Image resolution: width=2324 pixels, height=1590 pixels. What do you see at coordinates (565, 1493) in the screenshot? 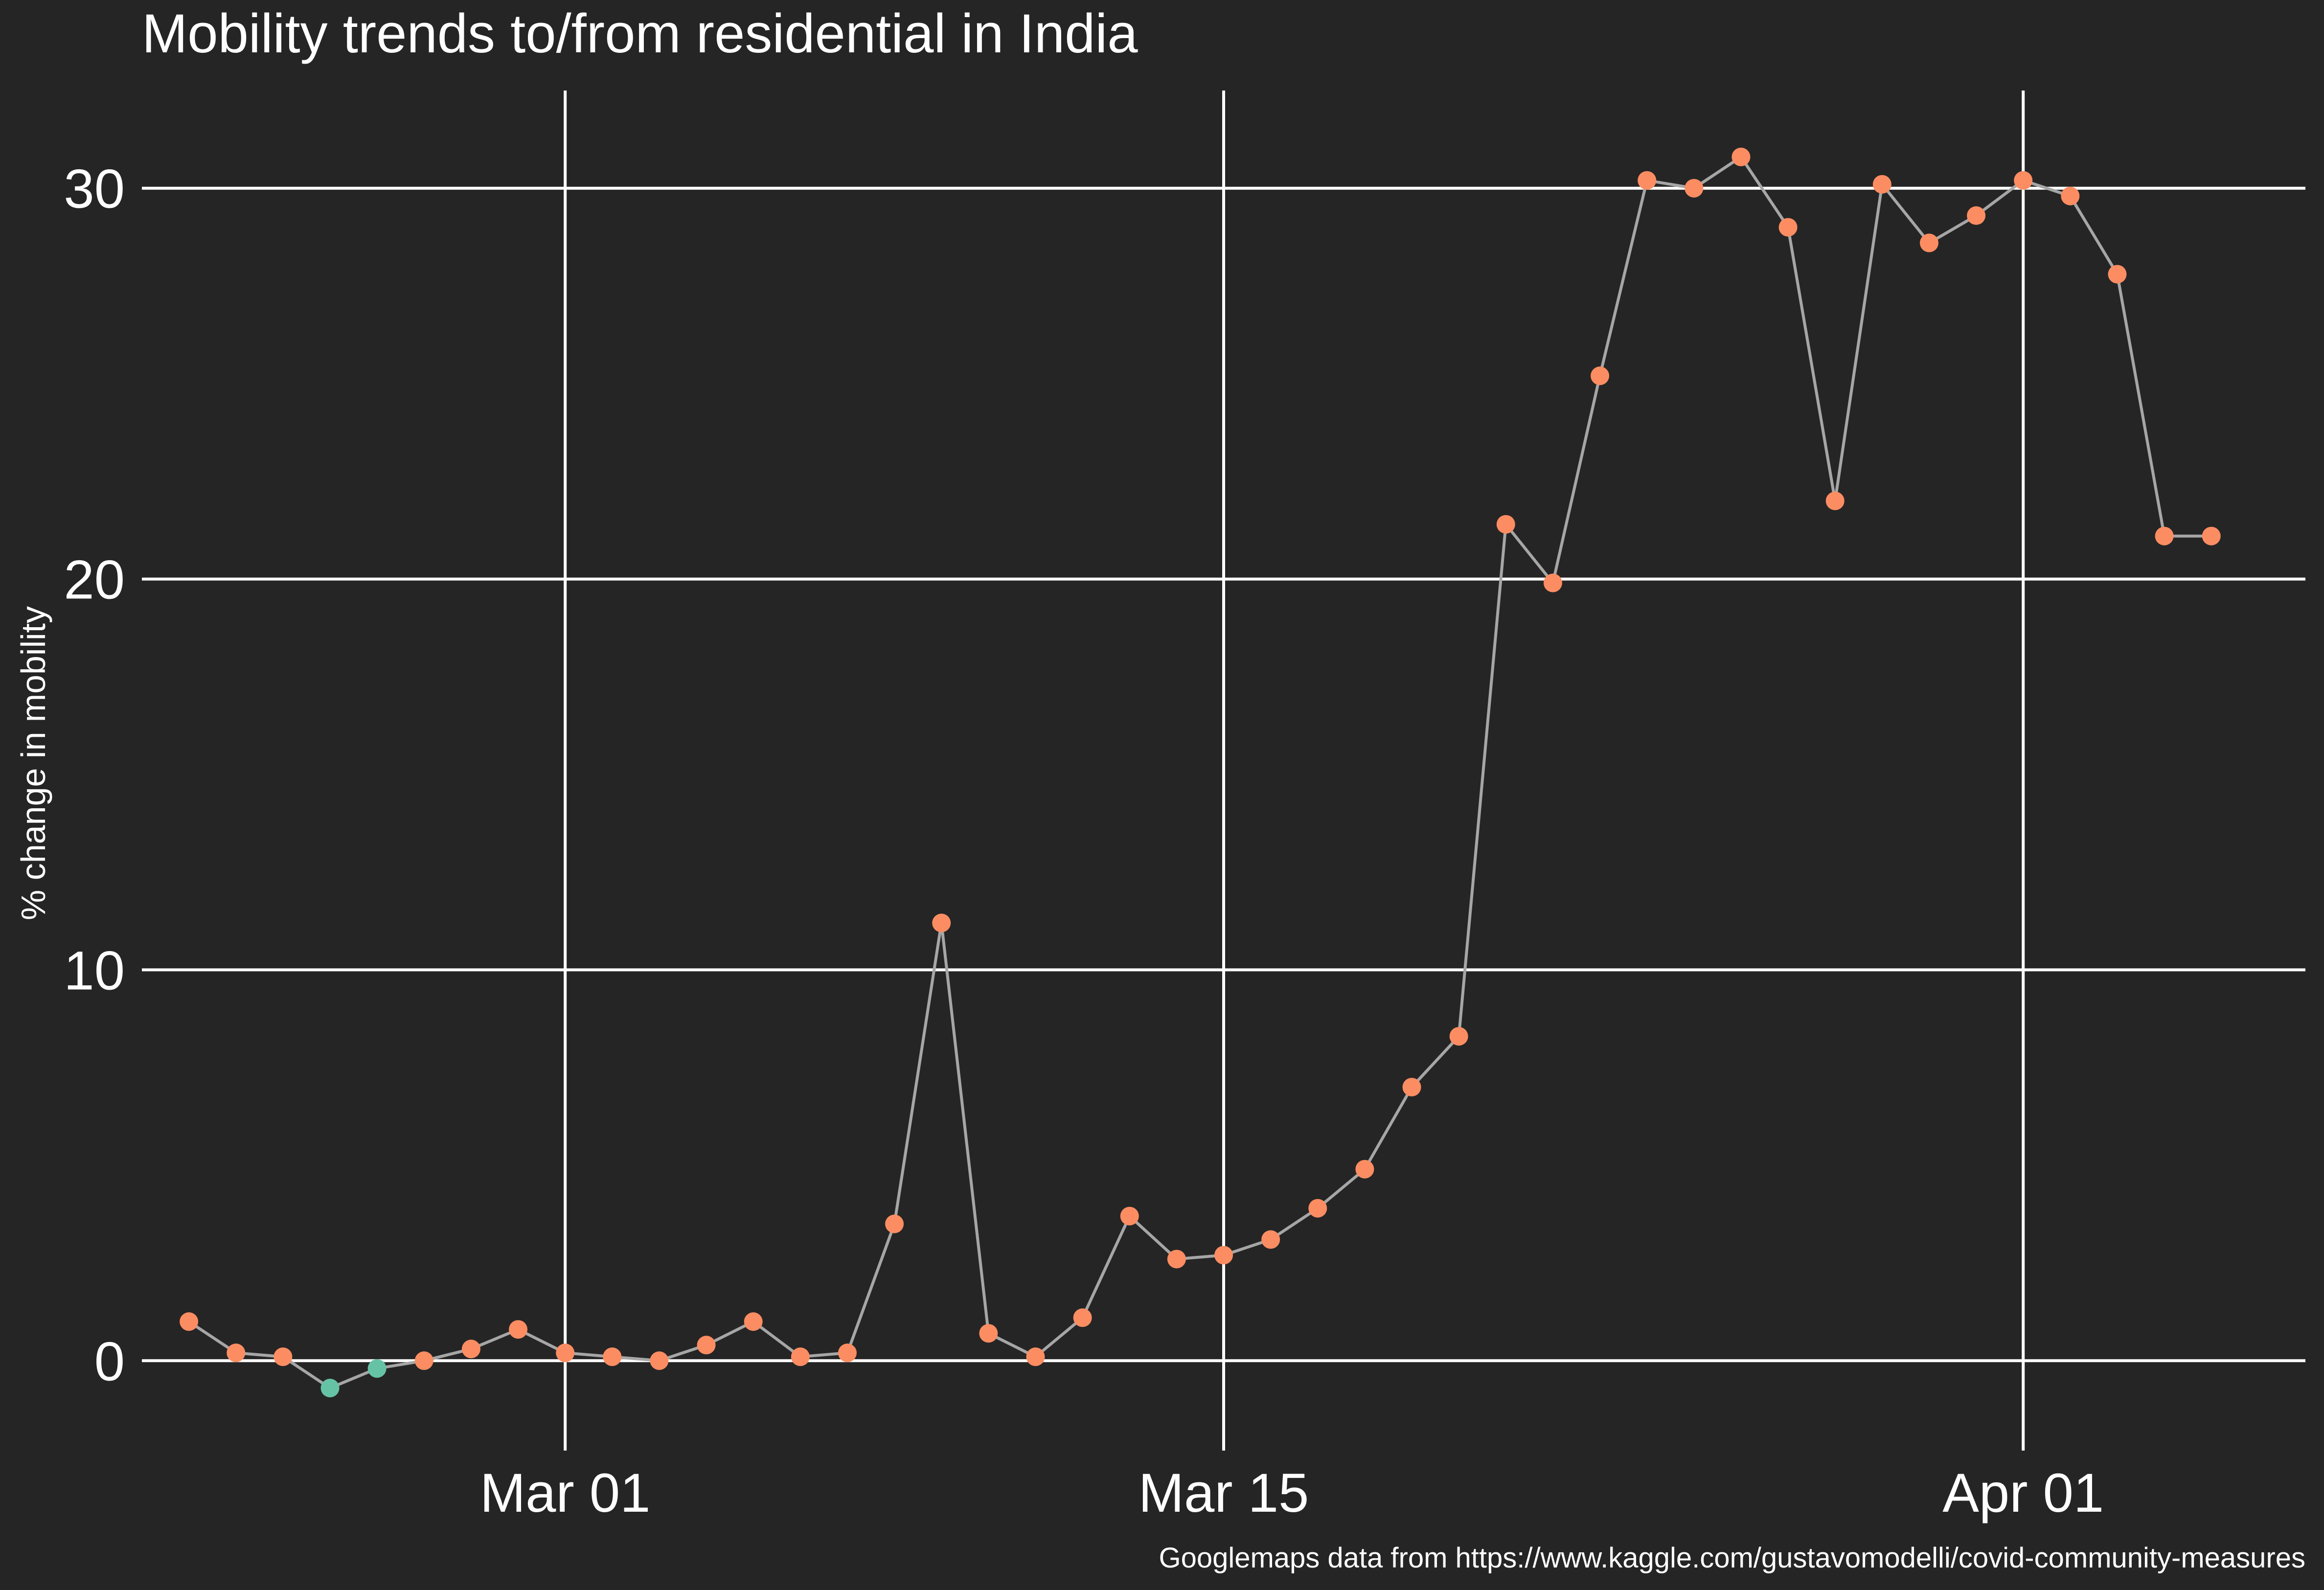
I see `x-tick-label-2020-03-01: Mar 01` at bounding box center [565, 1493].